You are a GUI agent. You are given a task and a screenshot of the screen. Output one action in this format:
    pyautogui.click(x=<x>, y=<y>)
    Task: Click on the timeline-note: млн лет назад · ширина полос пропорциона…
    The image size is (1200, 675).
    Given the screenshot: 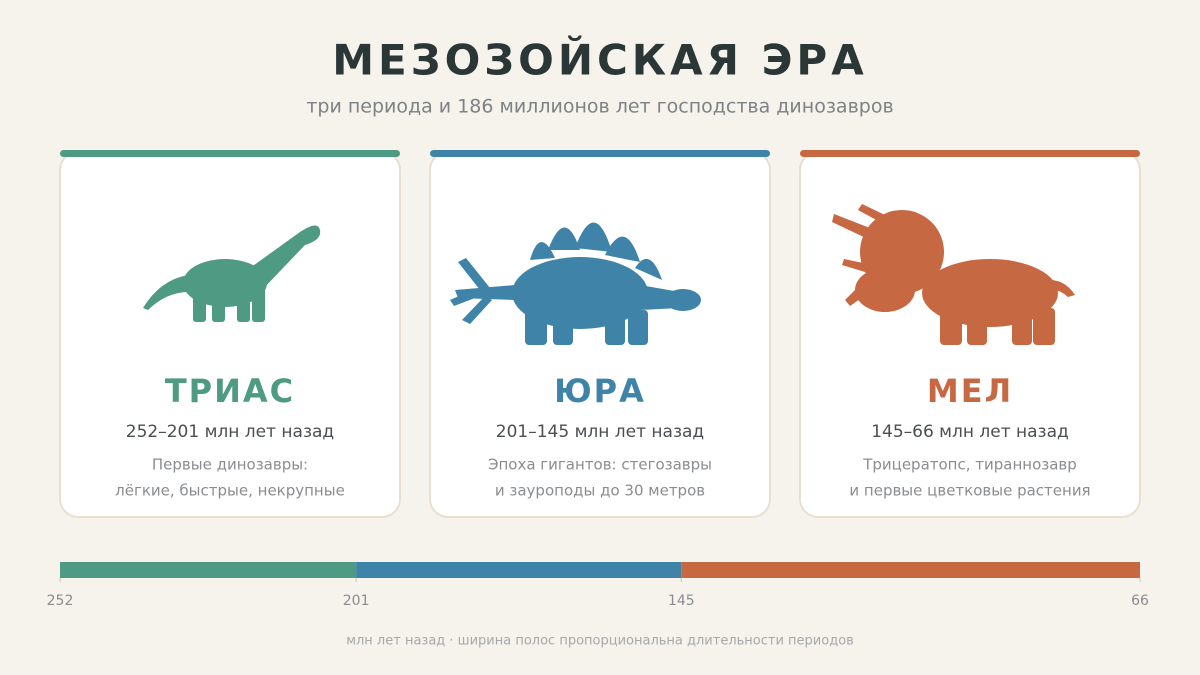 What is the action you would take?
    pyautogui.click(x=600, y=641)
    